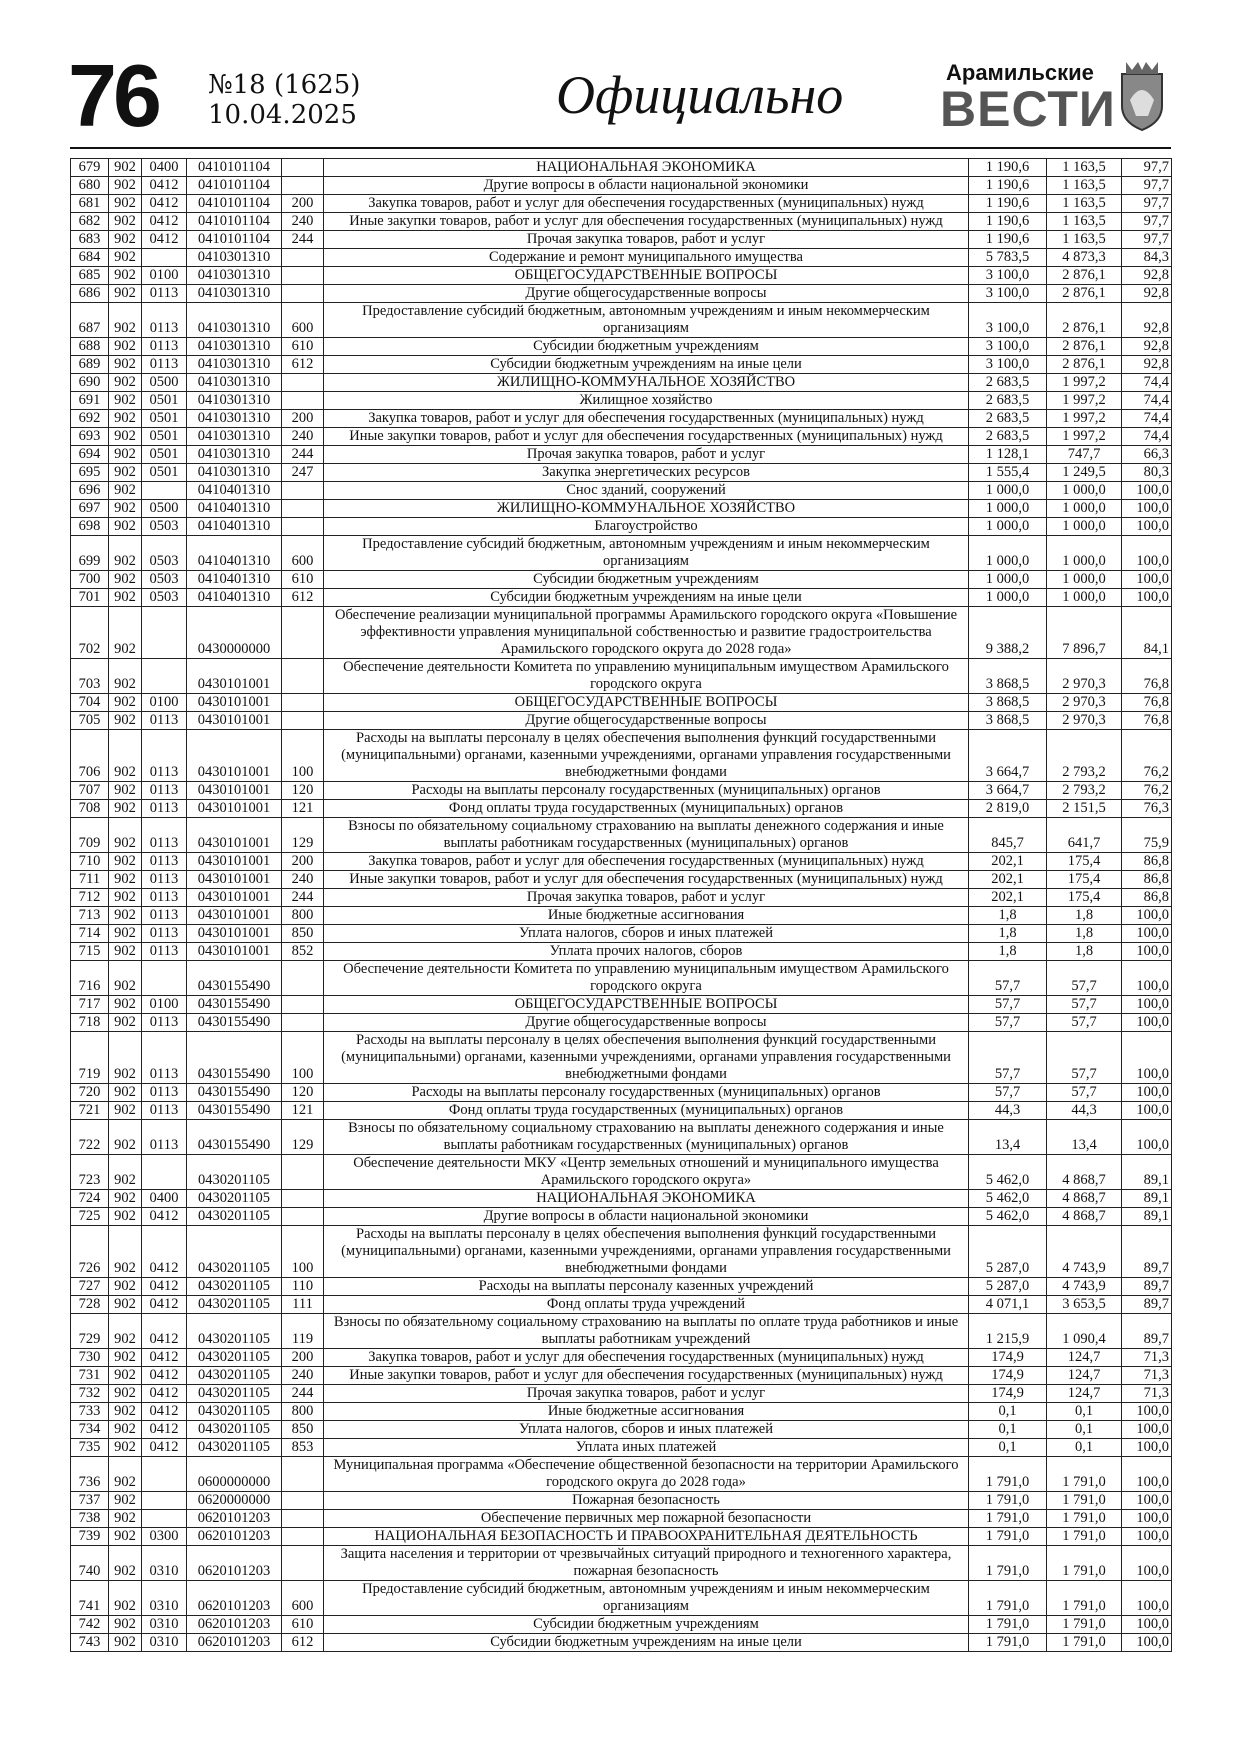 The image size is (1241, 1754). What do you see at coordinates (164, 1447) in the screenshot?
I see `section-code: 0412` at bounding box center [164, 1447].